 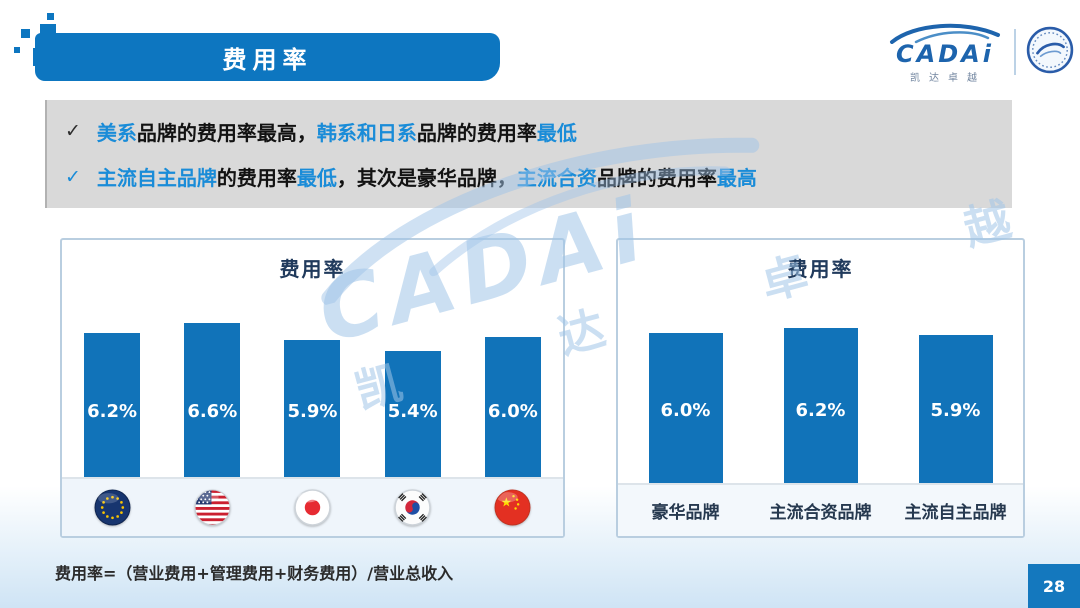 What do you see at coordinates (112, 507) in the screenshot?
I see `eu-flag-icon` at bounding box center [112, 507].